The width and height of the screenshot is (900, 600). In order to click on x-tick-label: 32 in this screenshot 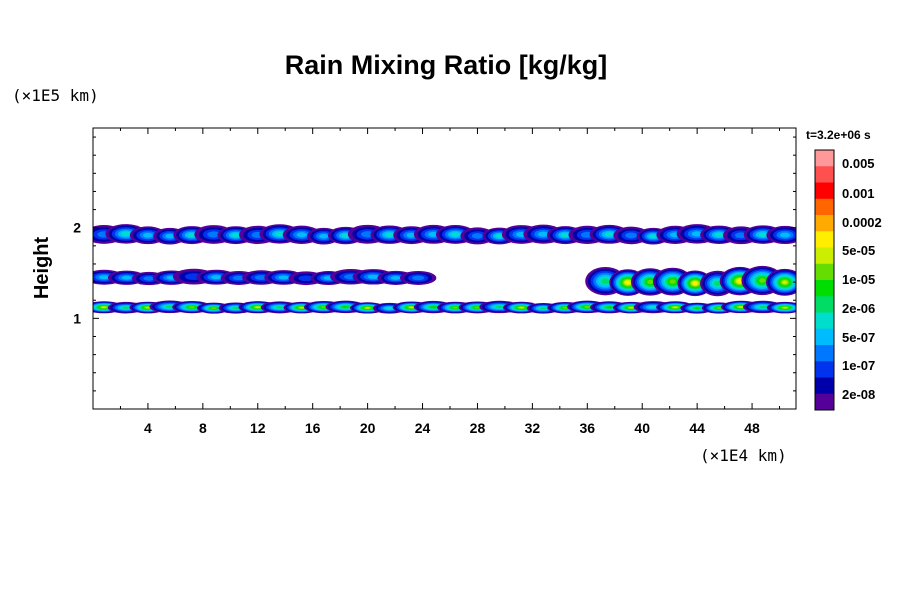, I will do `click(533, 428)`.